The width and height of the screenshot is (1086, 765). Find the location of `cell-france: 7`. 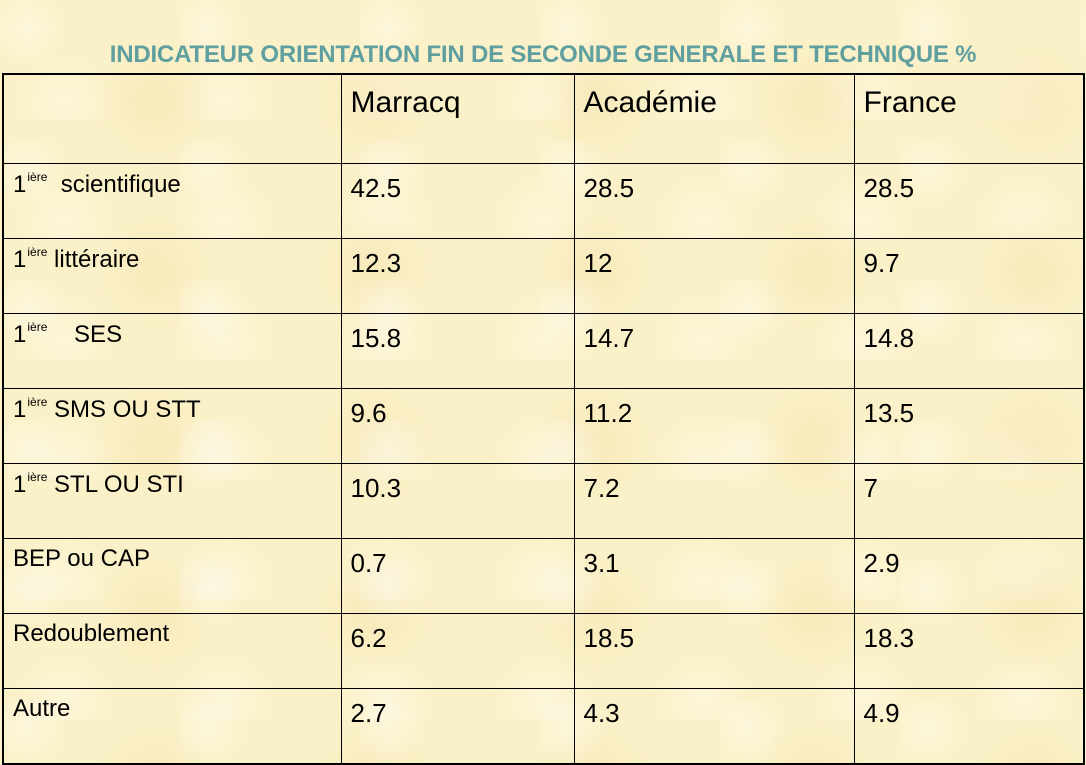

cell-france: 7 is located at coordinates (969, 501).